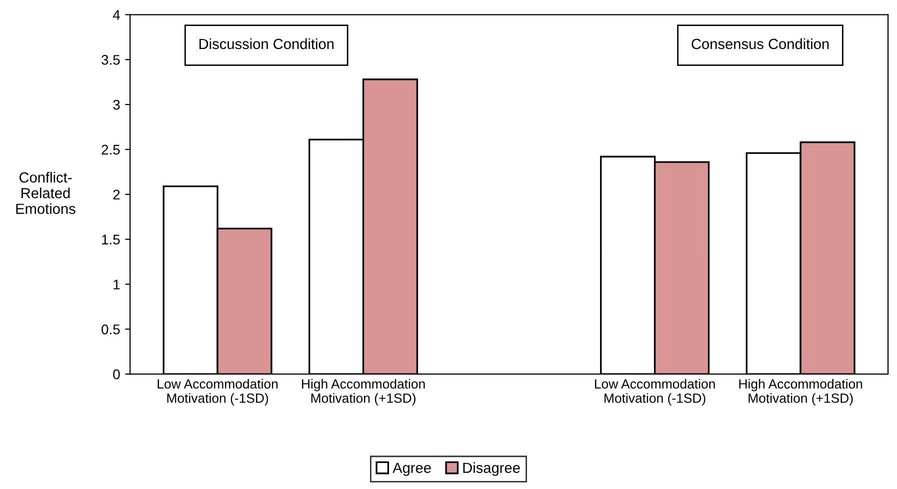  Describe the element at coordinates (266, 44) in the screenshot. I see `annotation: Discussion Condition` at that location.